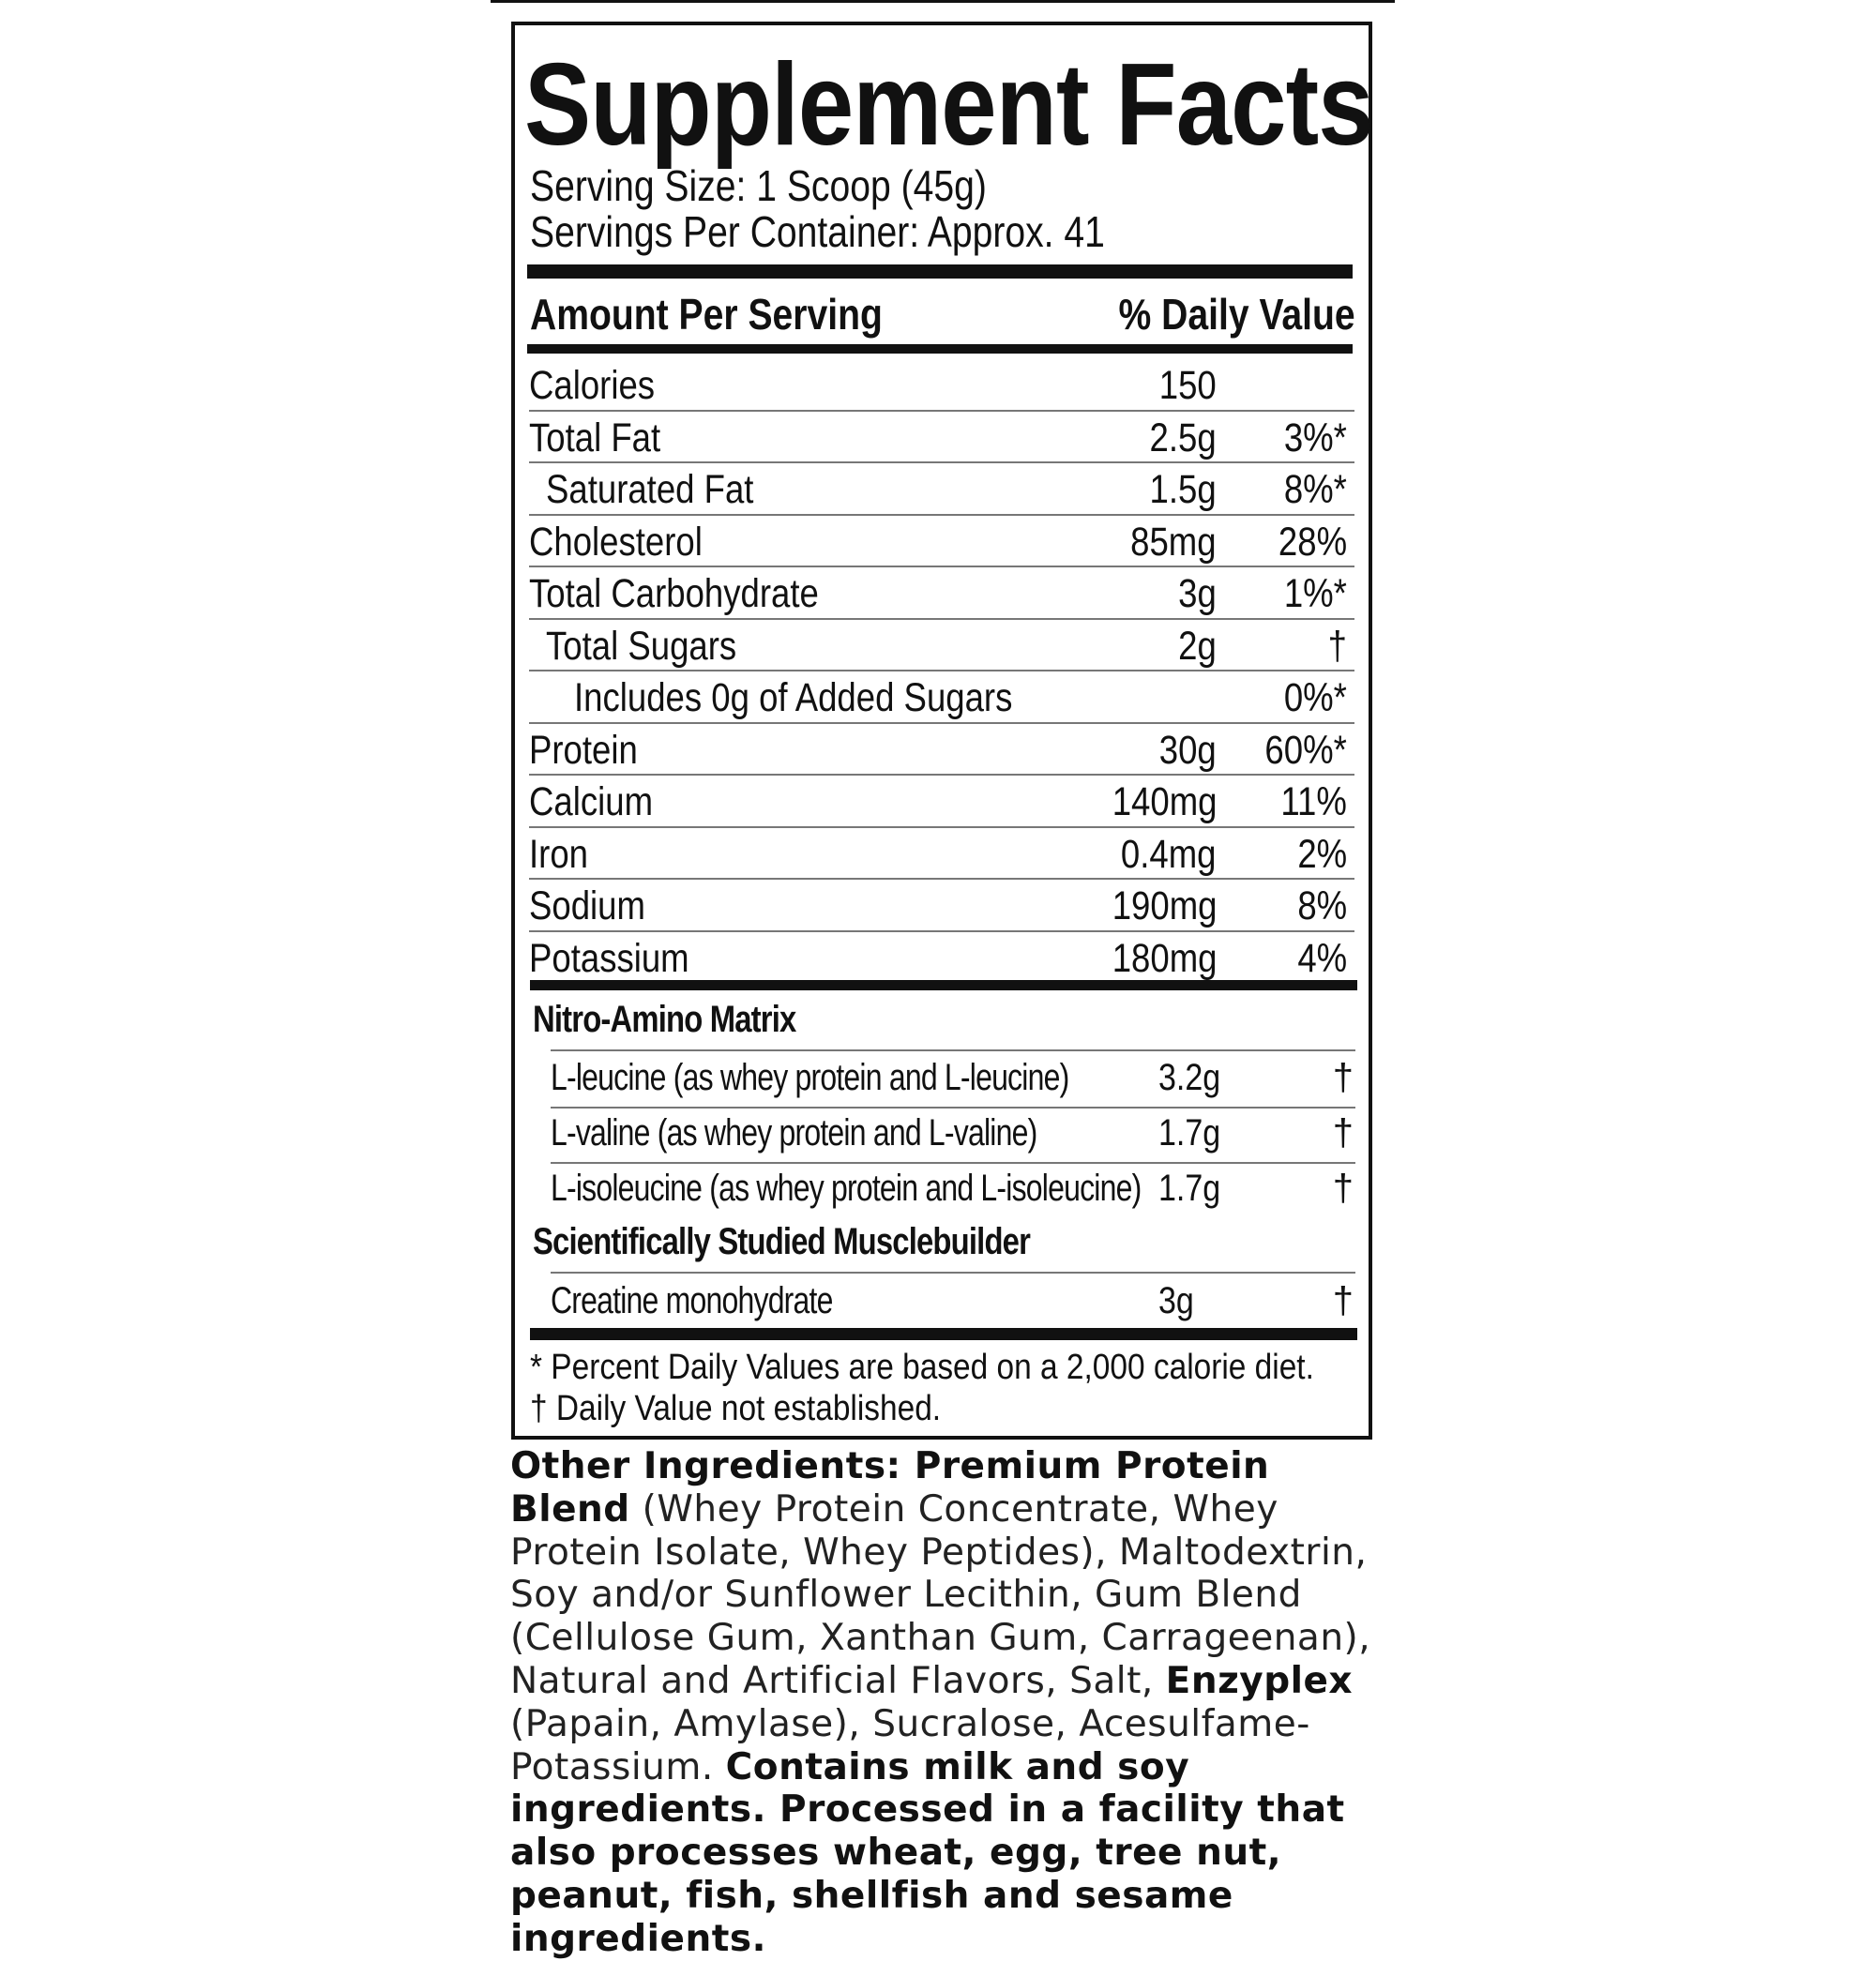 This screenshot has height=1961, width=1876. What do you see at coordinates (616, 542) in the screenshot?
I see `nutrient-label: Cholesterol` at bounding box center [616, 542].